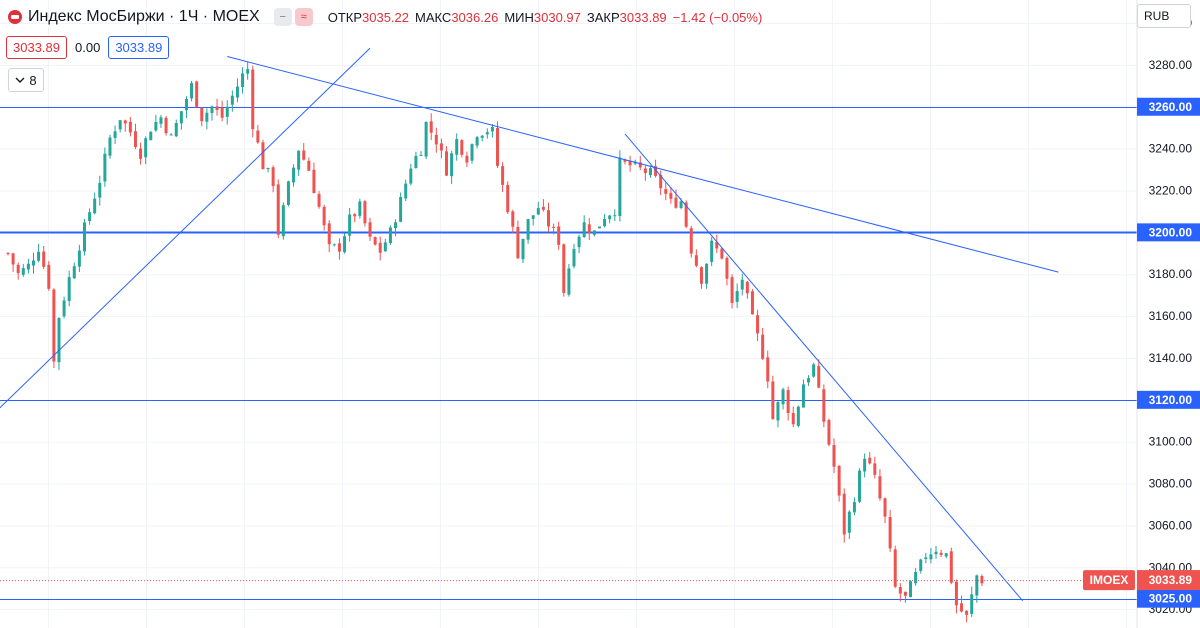 The height and width of the screenshot is (628, 1200). What do you see at coordinates (1164, 16) in the screenshot?
I see `currency-selector: RUB` at bounding box center [1164, 16].